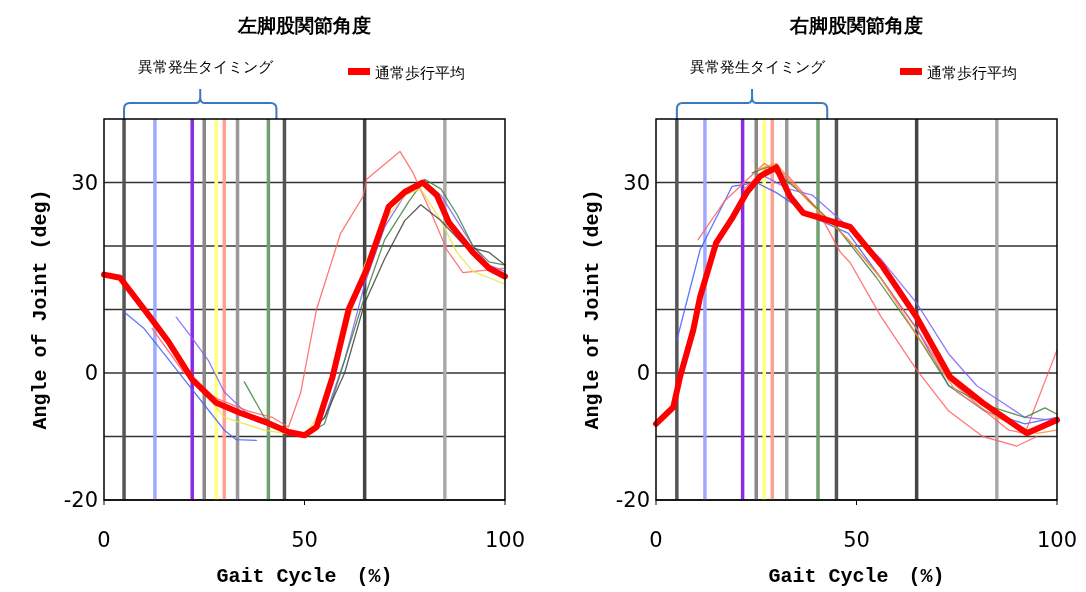  What do you see at coordinates (856, 25) in the screenshot?
I see `chart-title: 右脚股関節角度` at bounding box center [856, 25].